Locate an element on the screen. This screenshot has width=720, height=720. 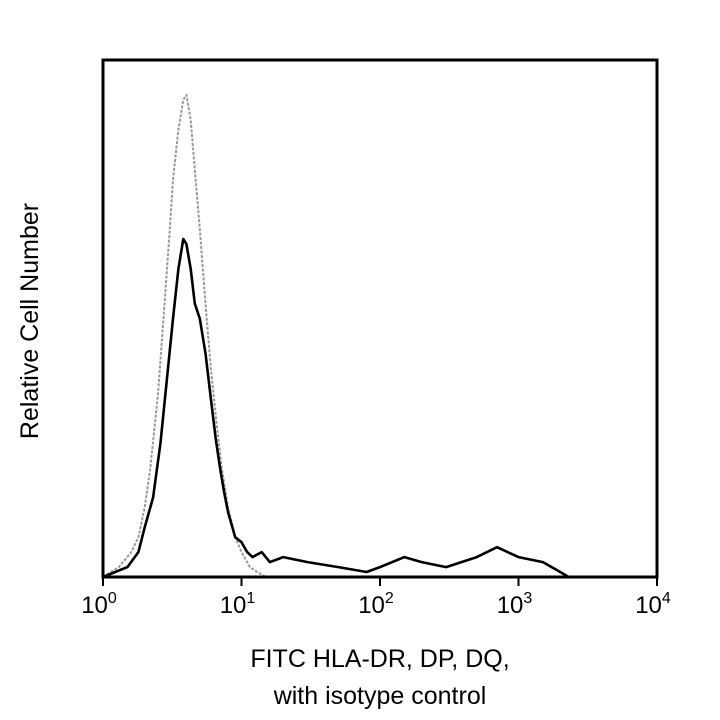
x-tick-label: 10² is located at coordinates (376, 604).